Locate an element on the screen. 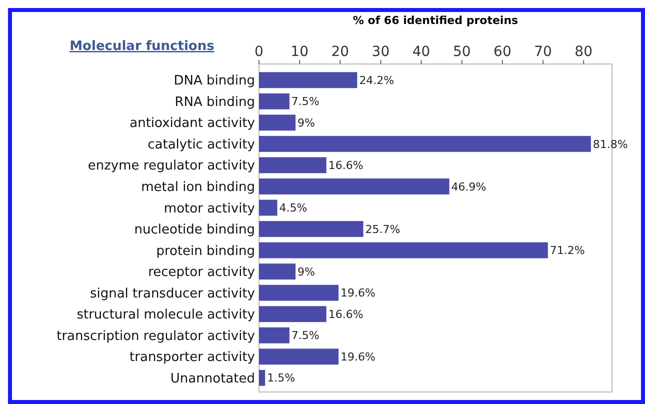  data-label: 25.7% is located at coordinates (382, 229).